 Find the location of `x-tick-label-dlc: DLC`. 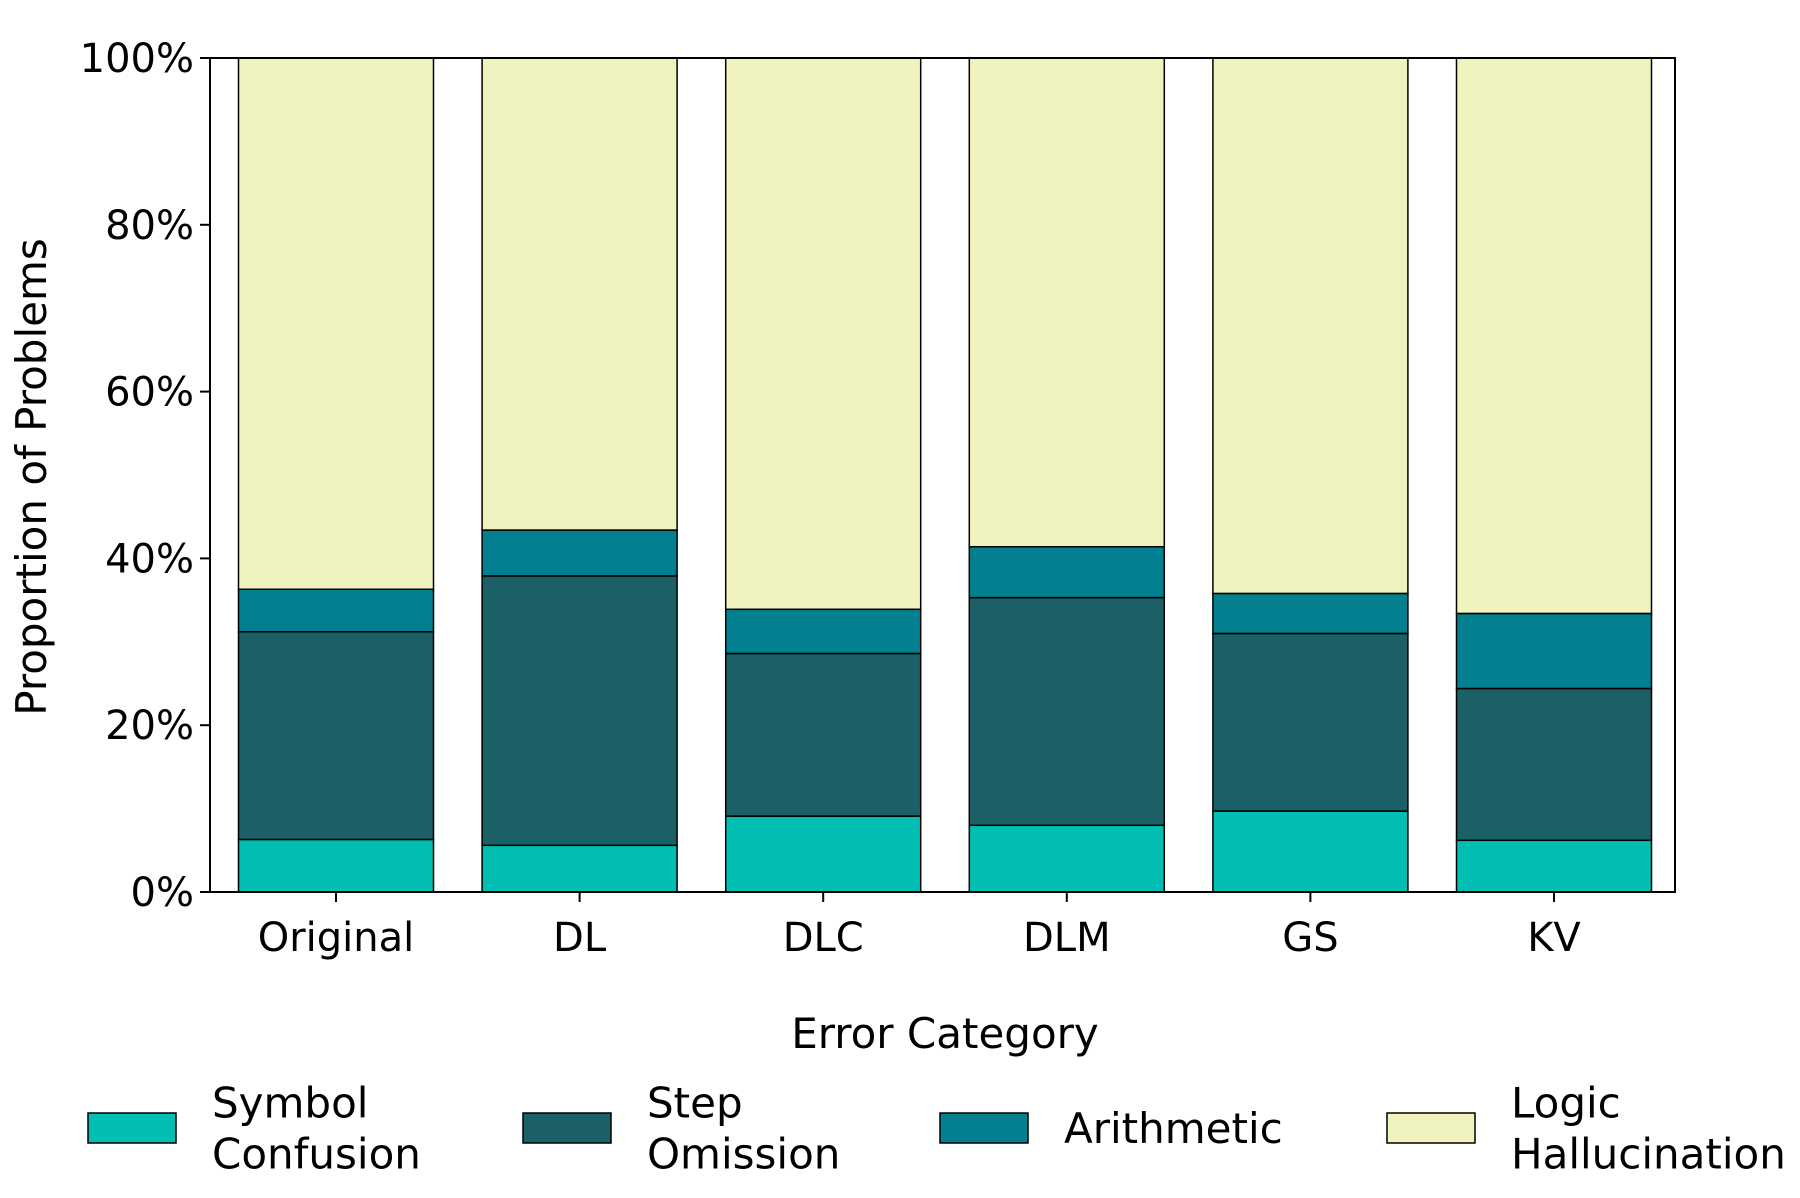

x-tick-label-dlc: DLC is located at coordinates (823, 938).